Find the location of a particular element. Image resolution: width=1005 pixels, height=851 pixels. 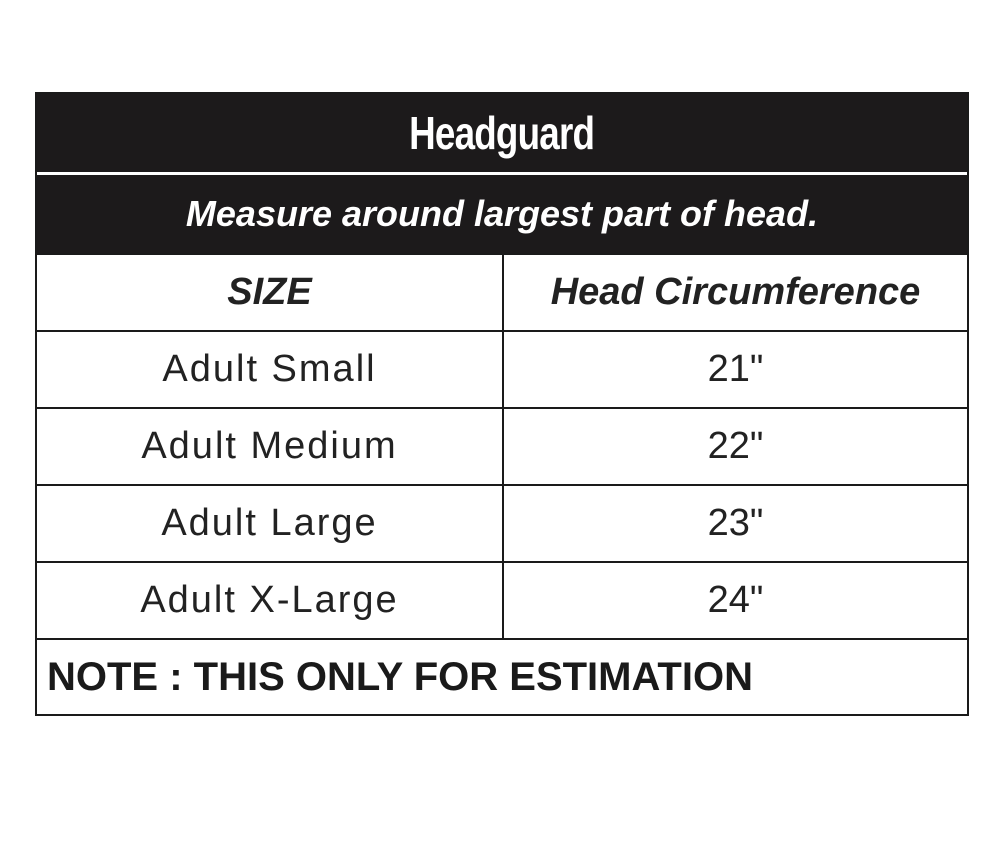

table-subtitle: Measure around largest part of head. is located at coordinates (502, 214).